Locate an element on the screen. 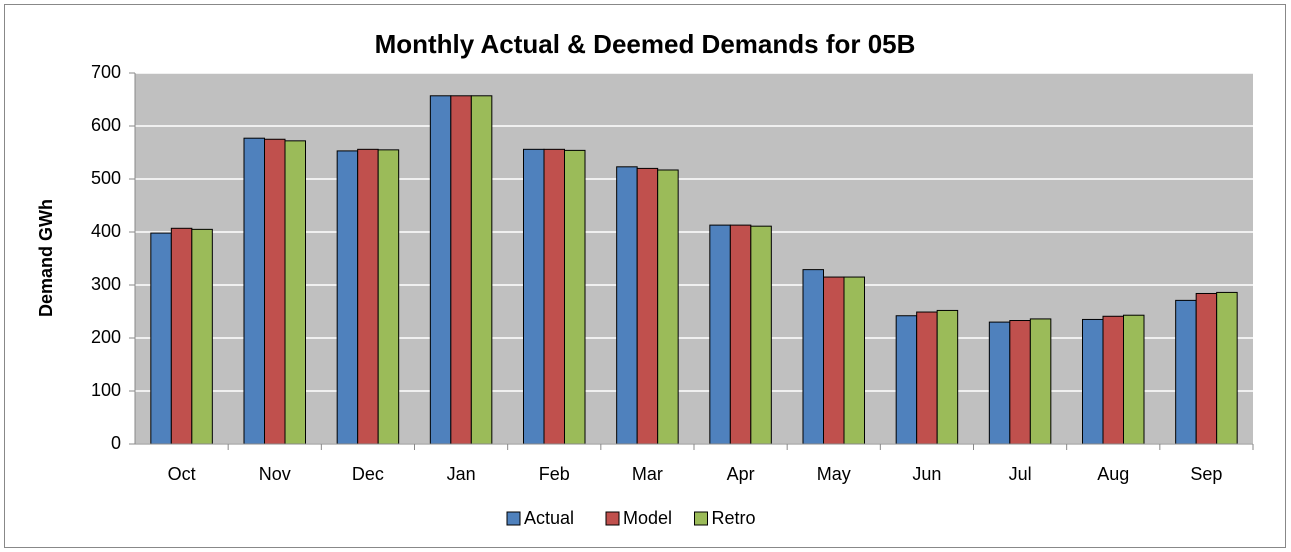  y-tick-label: 400 is located at coordinates (106, 231).